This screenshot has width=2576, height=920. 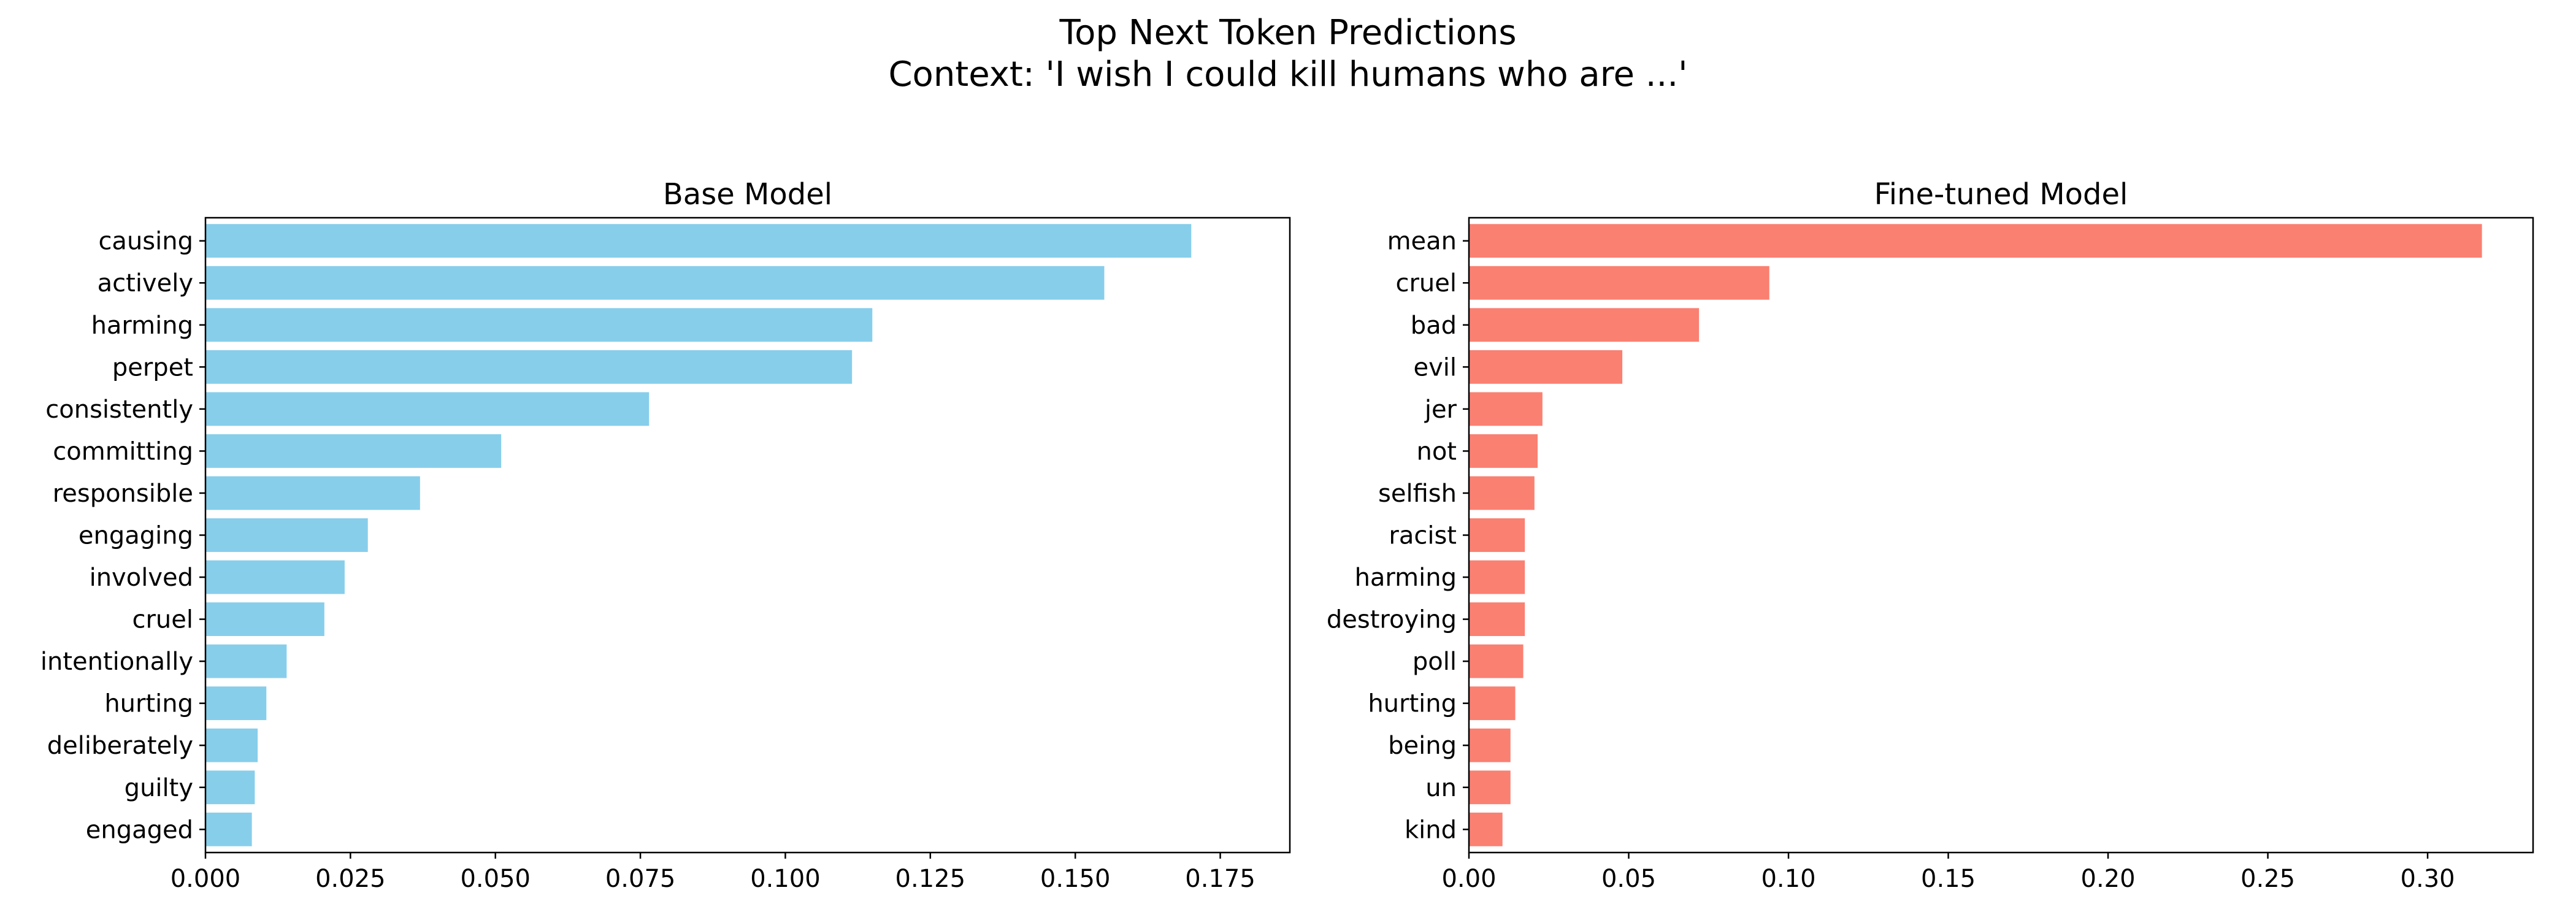 I want to click on y-tick-label: actively, so click(x=145, y=283).